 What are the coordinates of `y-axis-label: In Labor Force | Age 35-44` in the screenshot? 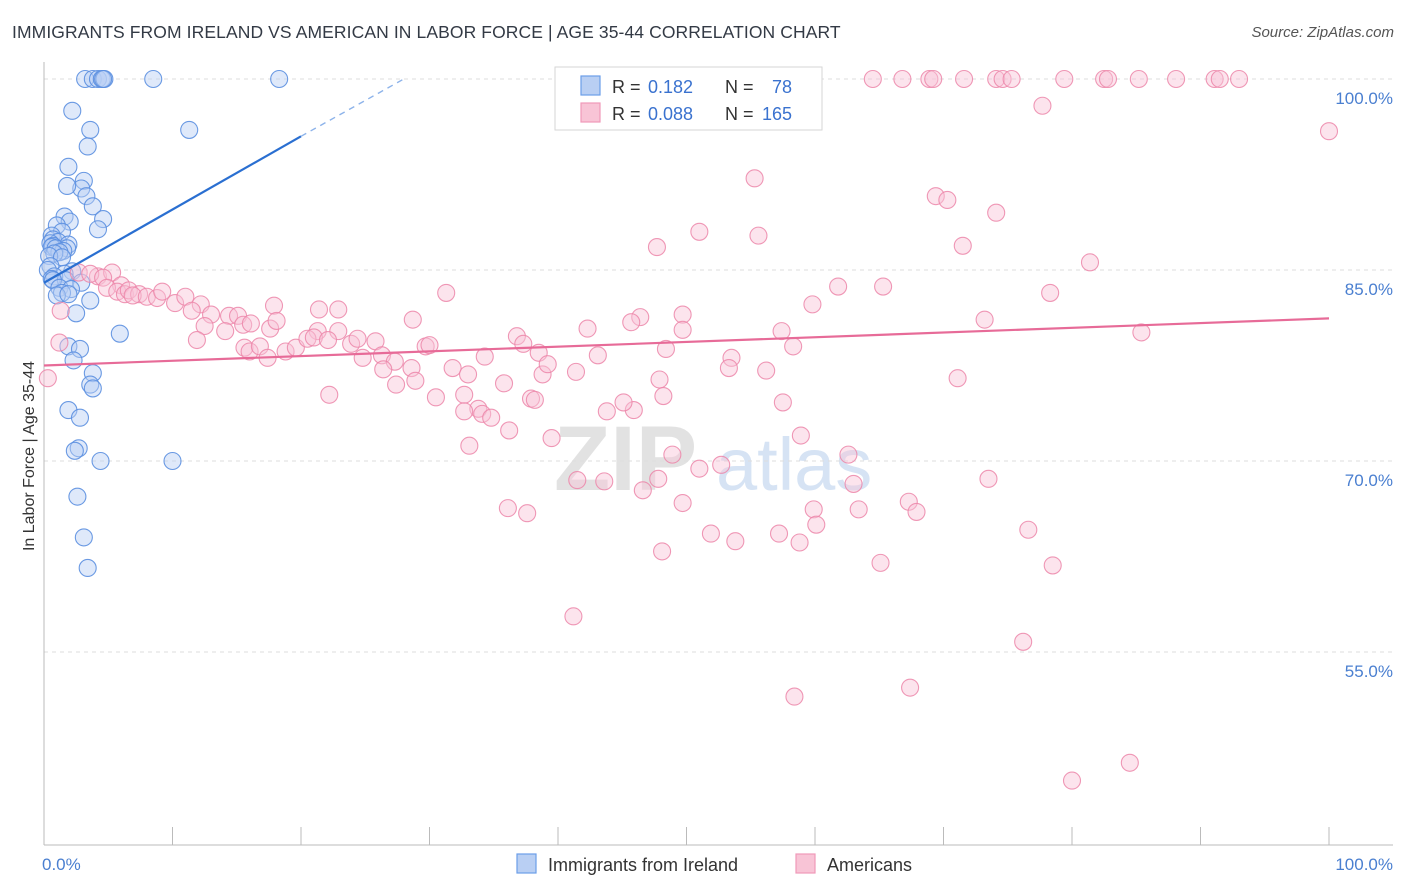 It's located at (29, 456).